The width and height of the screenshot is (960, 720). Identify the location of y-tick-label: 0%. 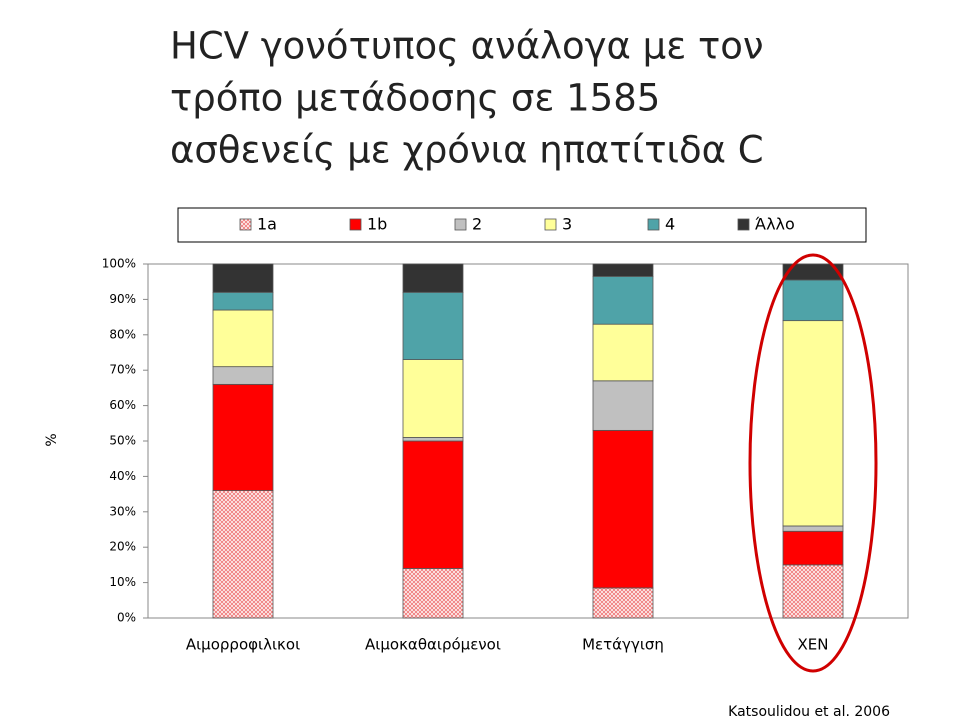
(126, 618).